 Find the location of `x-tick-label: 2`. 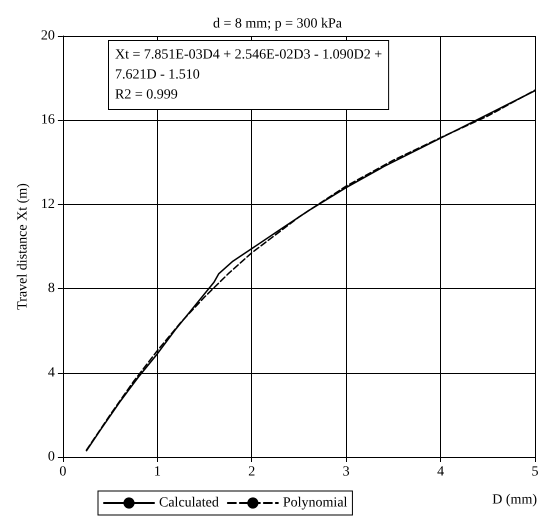

x-tick-label: 2 is located at coordinates (252, 472).